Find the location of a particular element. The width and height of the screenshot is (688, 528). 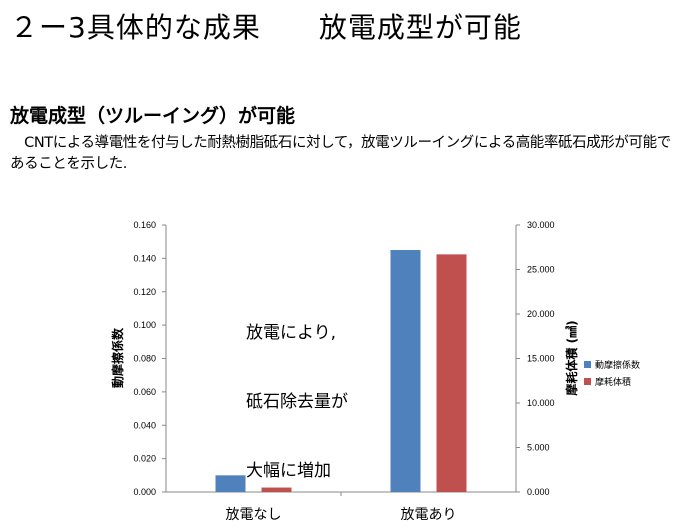

y-right-tick-label: 15.000 is located at coordinates (541, 359).